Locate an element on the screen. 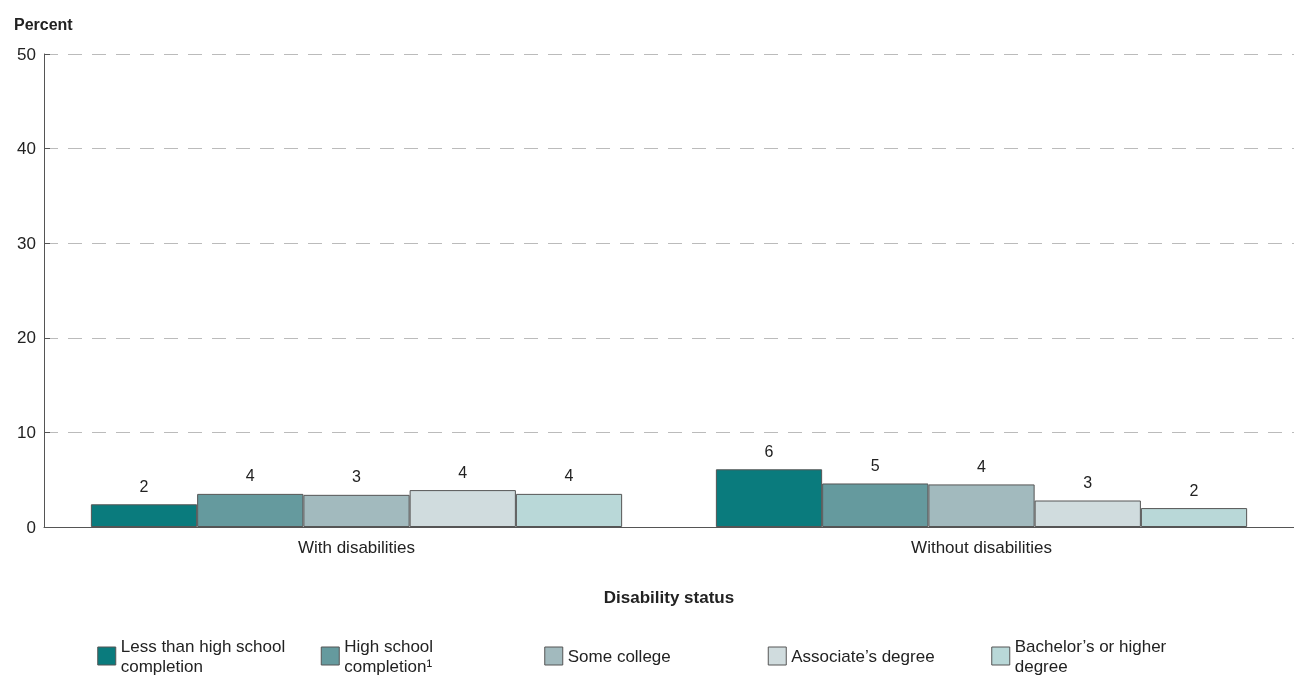  y-axis-title: Percent is located at coordinates (44, 24).